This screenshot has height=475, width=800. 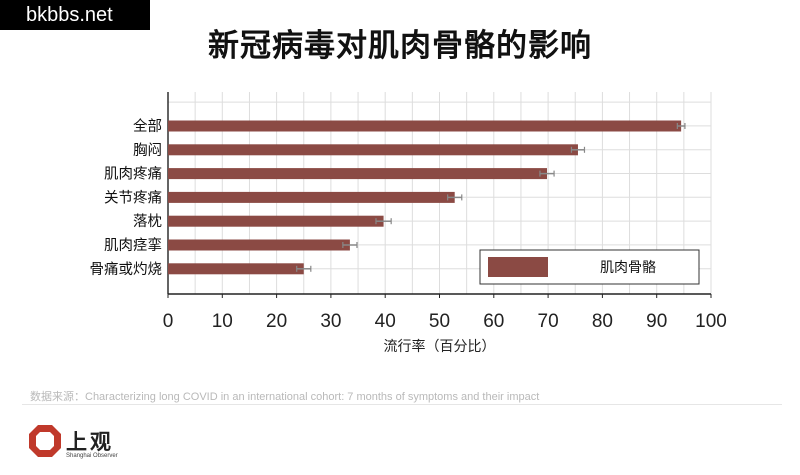 What do you see at coordinates (711, 321) in the screenshot?
I see `x-tick-label: 100` at bounding box center [711, 321].